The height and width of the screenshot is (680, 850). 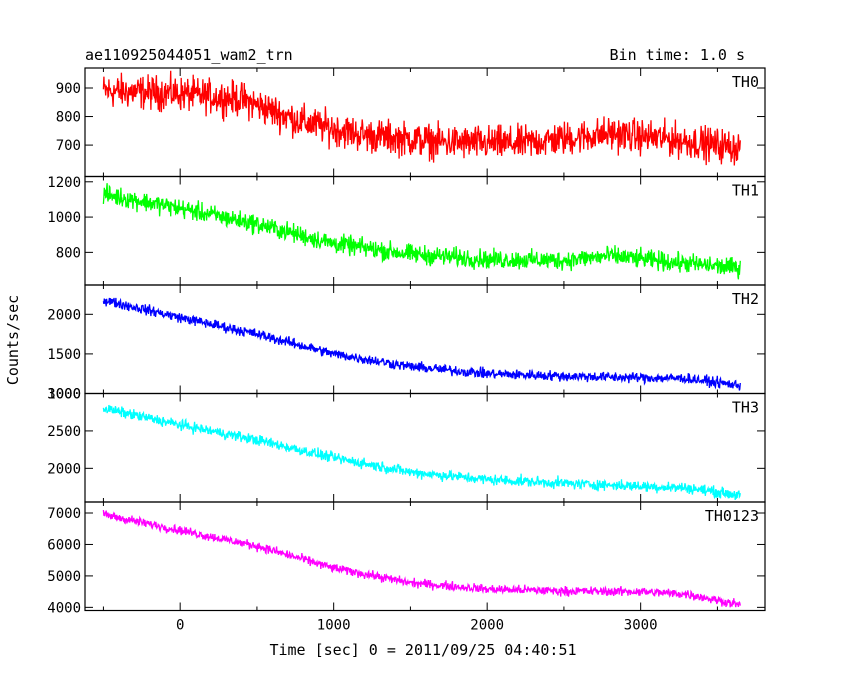 I want to click on series-line-th2, so click(x=421, y=344).